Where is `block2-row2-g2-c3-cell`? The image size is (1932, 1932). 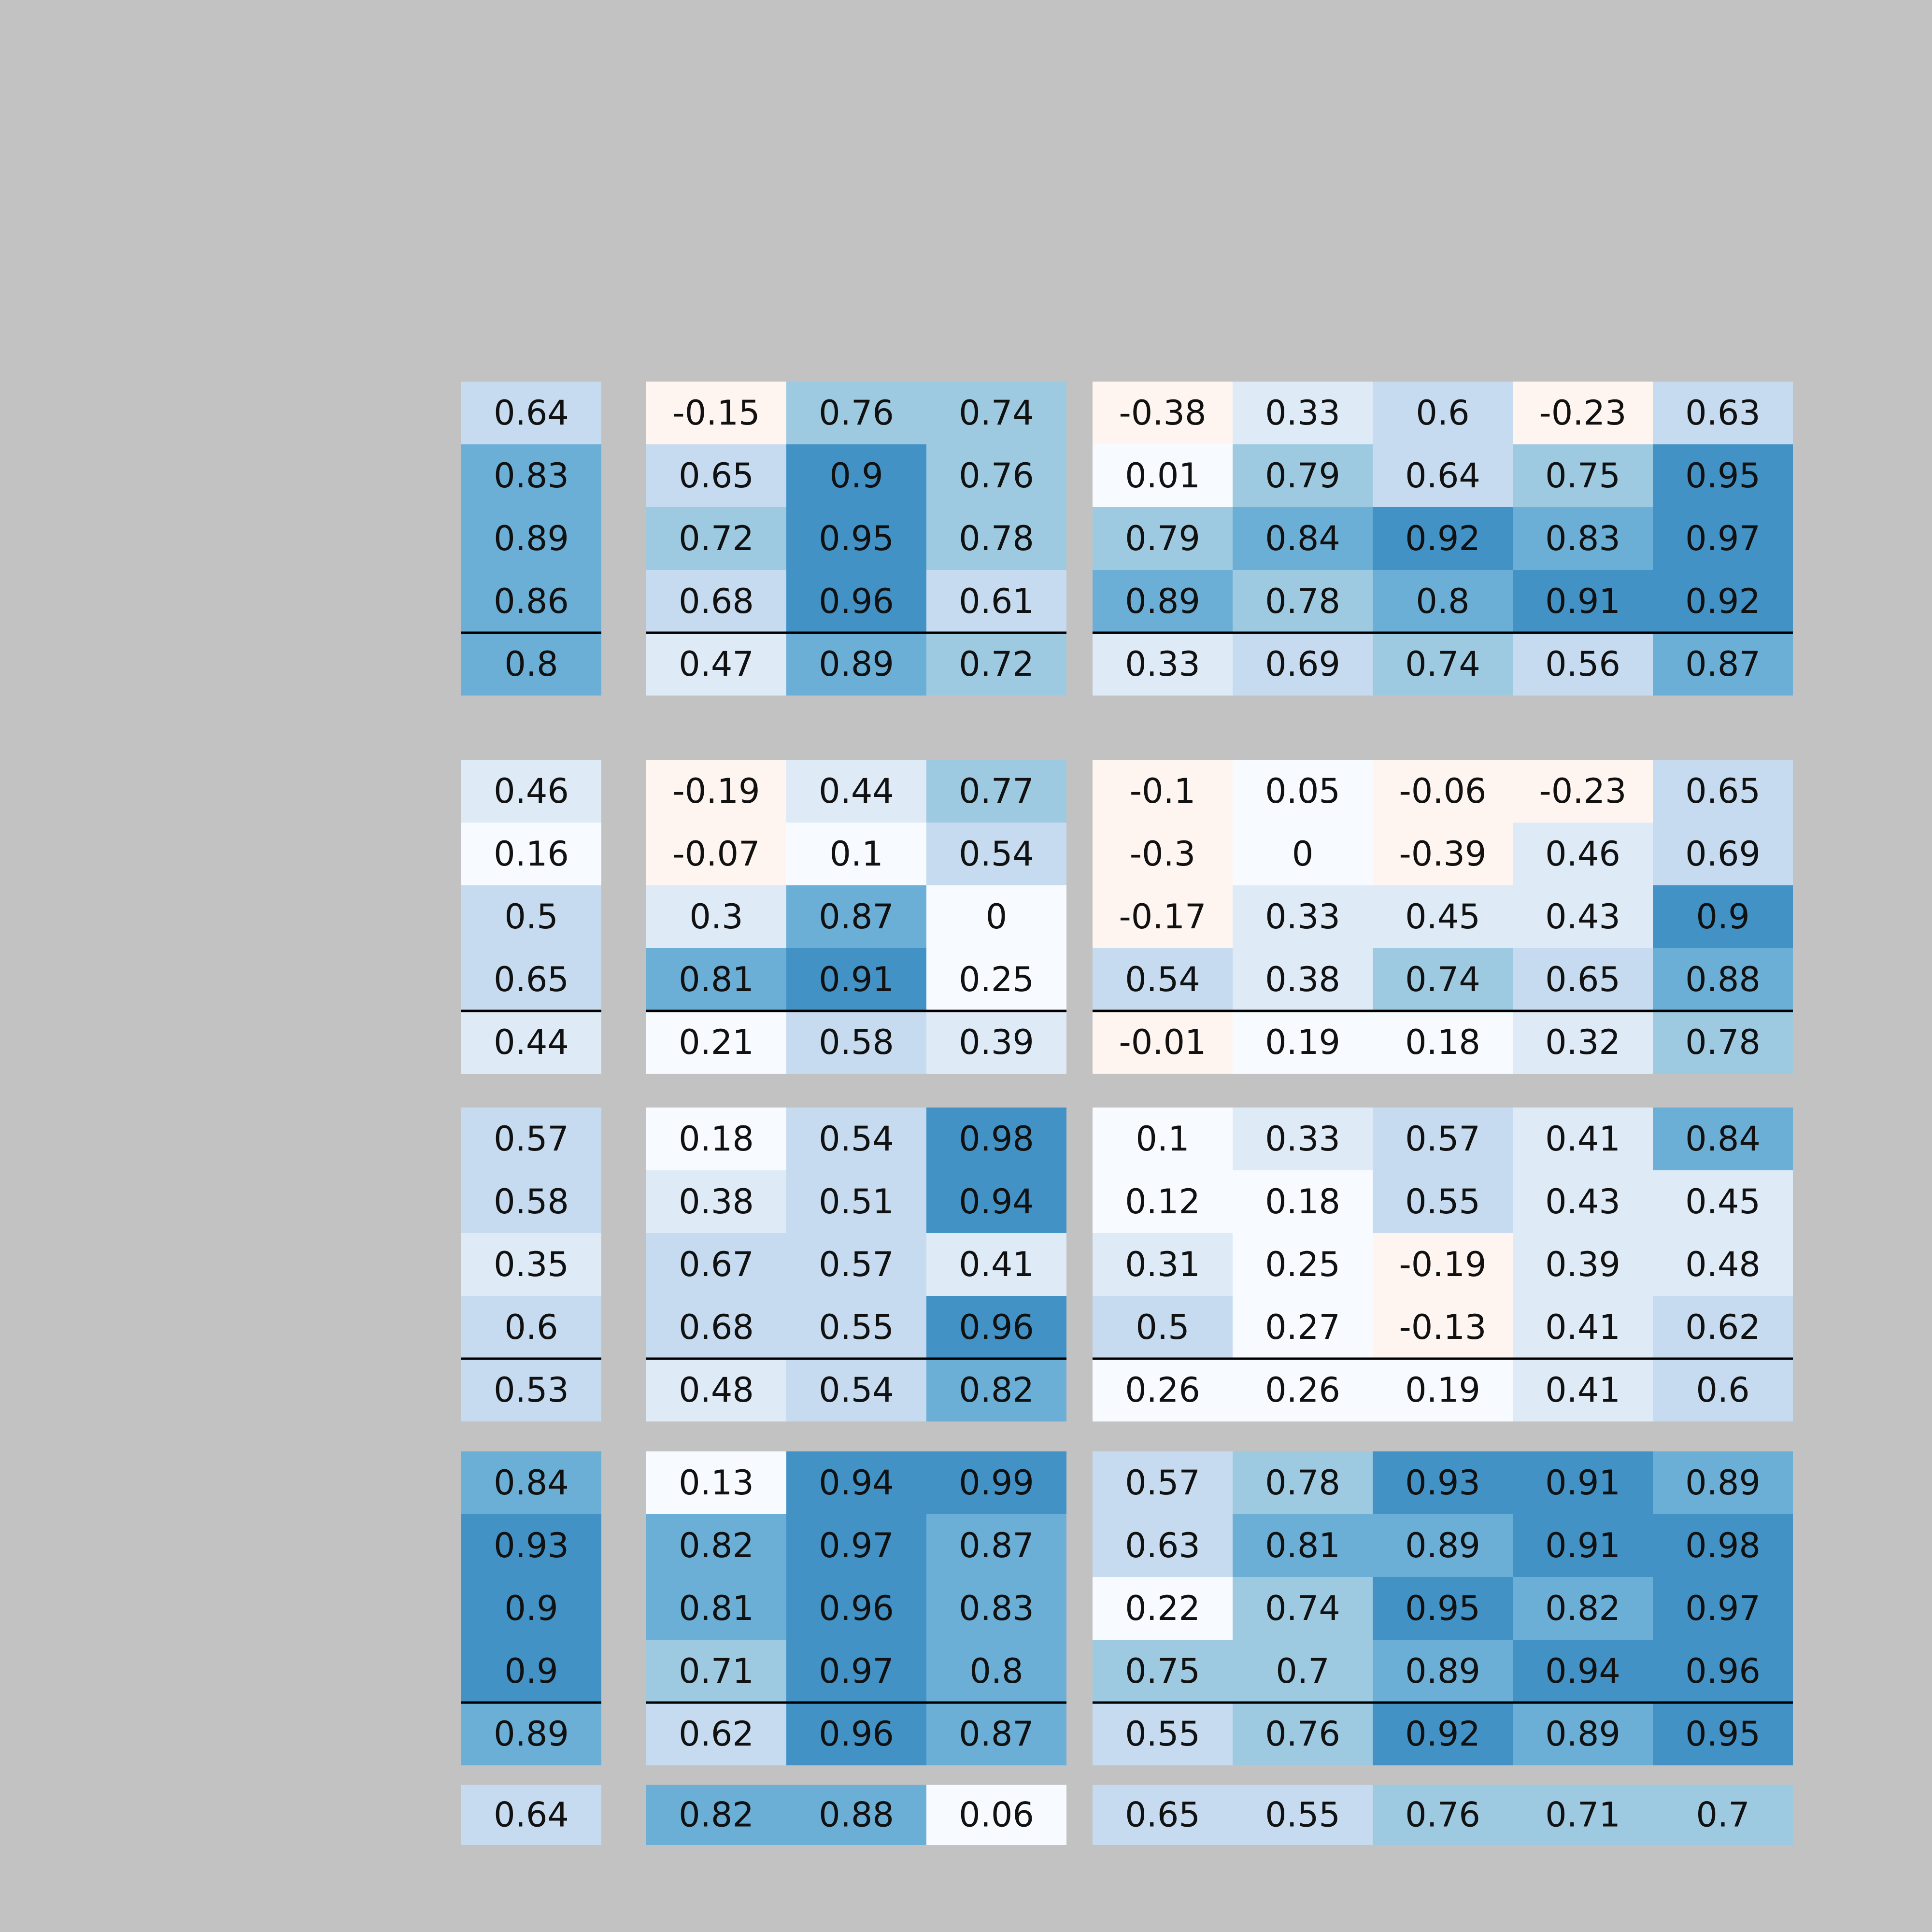
block2-row2-g2-c3-cell is located at coordinates (996, 854).